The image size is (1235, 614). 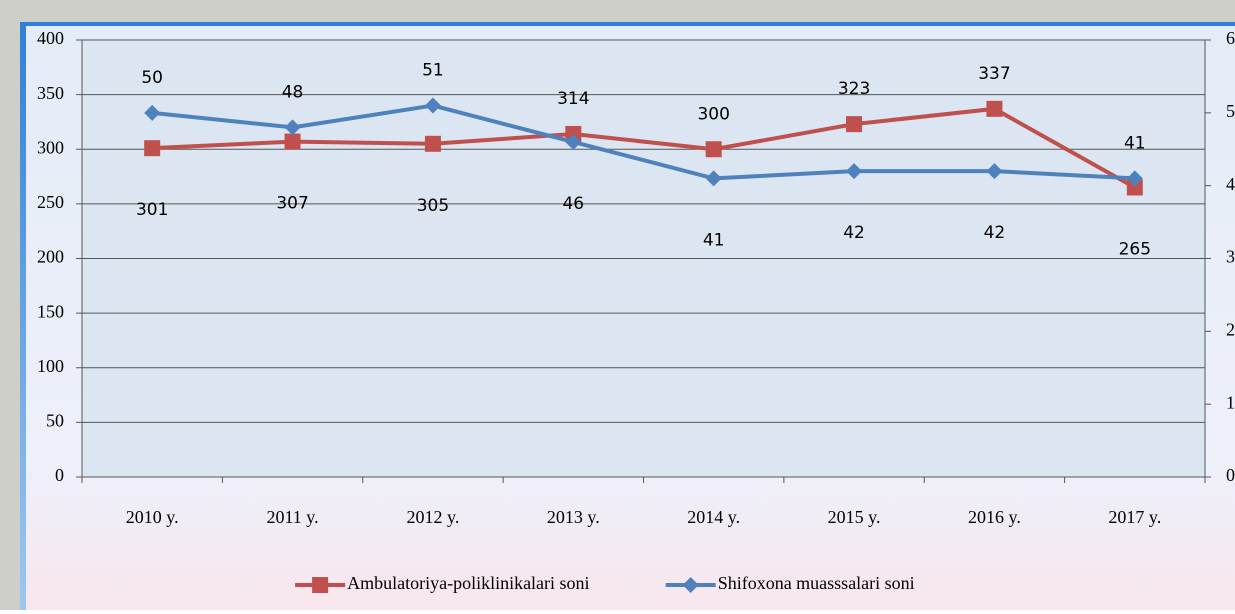 I want to click on data-label: 51, so click(x=433, y=71).